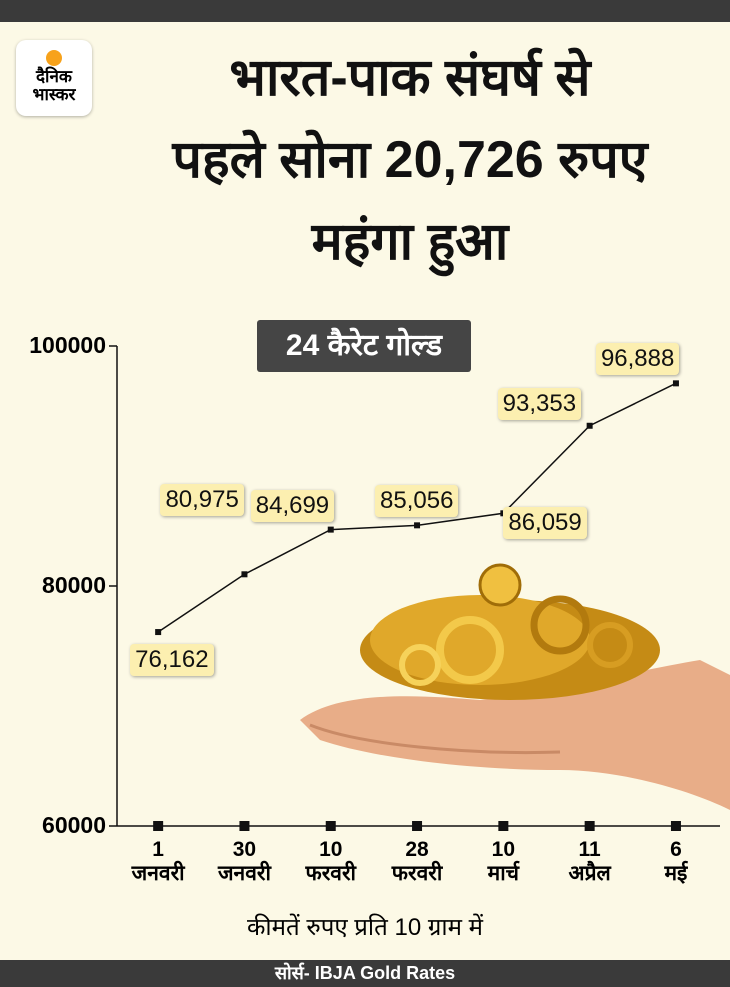 The height and width of the screenshot is (987, 730). Describe the element at coordinates (364, 346) in the screenshot. I see `chart-subtitle: 24 कैरेट गोल्ड` at that location.